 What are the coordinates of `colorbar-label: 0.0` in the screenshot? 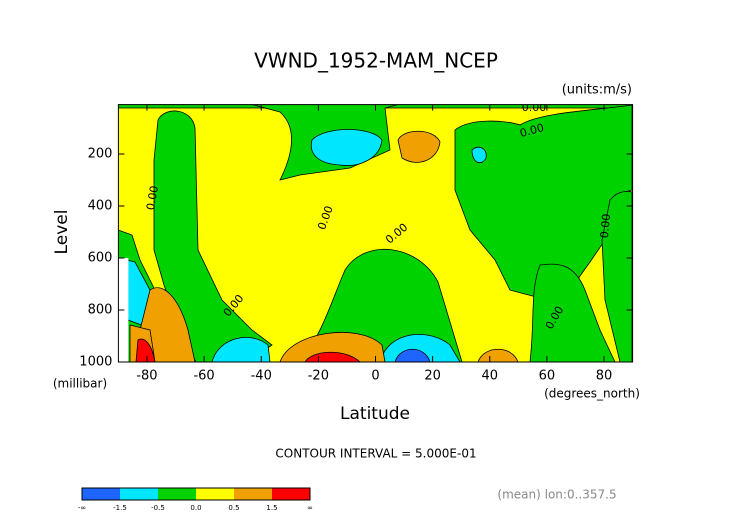 It's located at (195, 508).